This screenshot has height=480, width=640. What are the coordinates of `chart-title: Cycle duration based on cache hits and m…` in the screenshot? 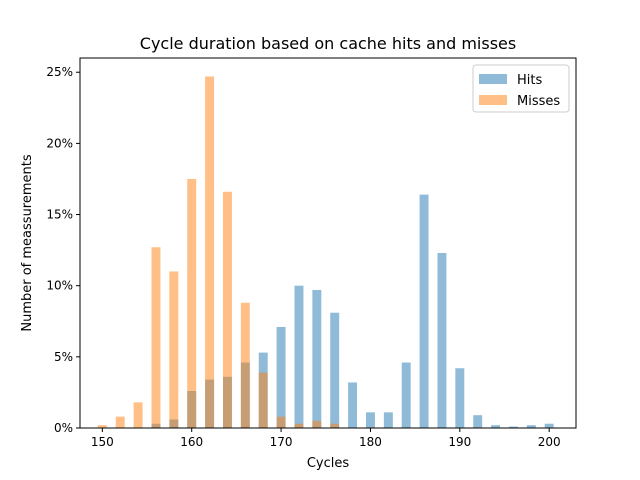 It's located at (328, 43).